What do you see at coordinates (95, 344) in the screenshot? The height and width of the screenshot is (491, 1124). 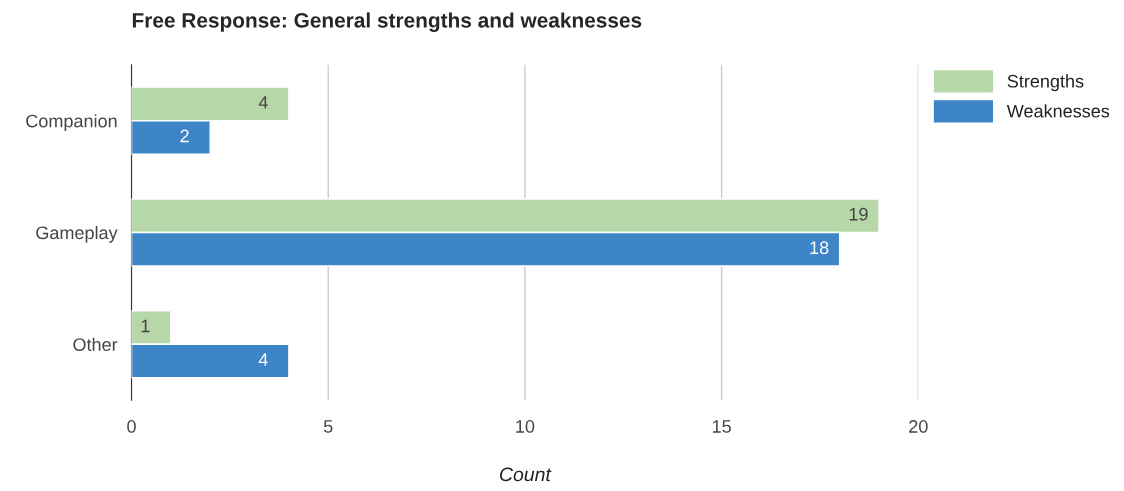 I see `y-tick-label: Other` at bounding box center [95, 344].